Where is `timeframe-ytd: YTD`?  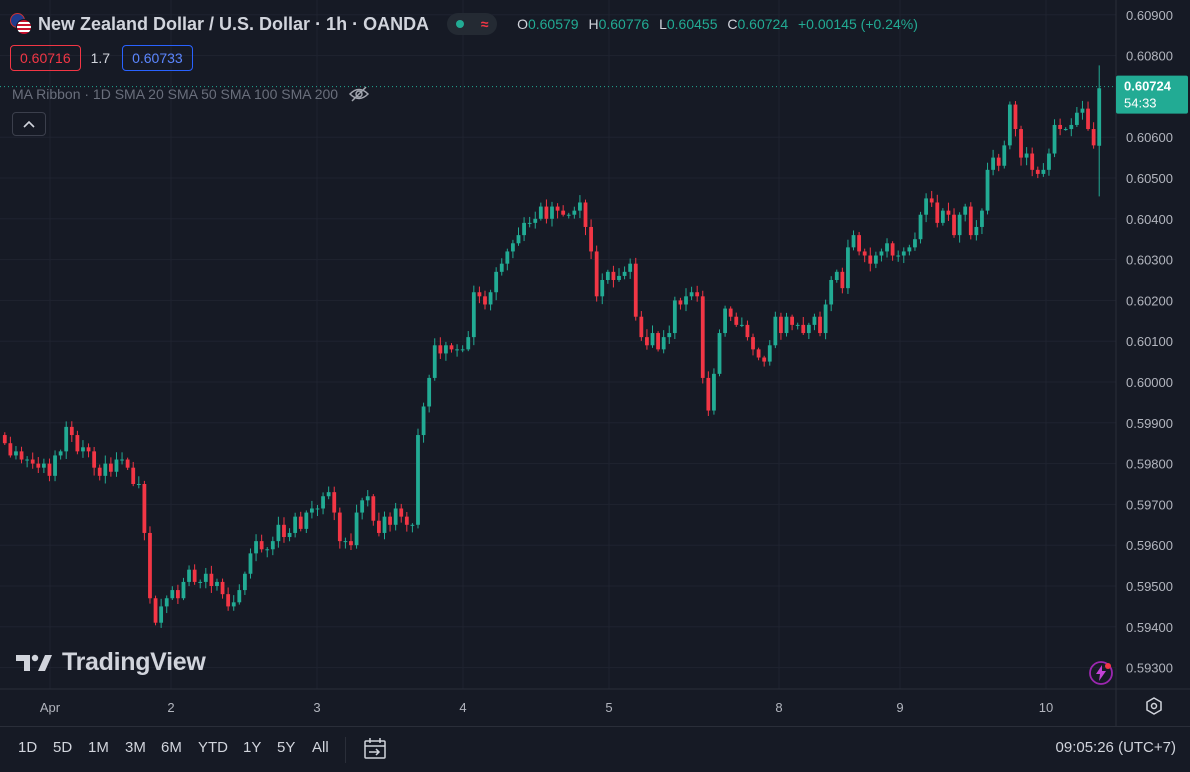 timeframe-ytd: YTD is located at coordinates (213, 747).